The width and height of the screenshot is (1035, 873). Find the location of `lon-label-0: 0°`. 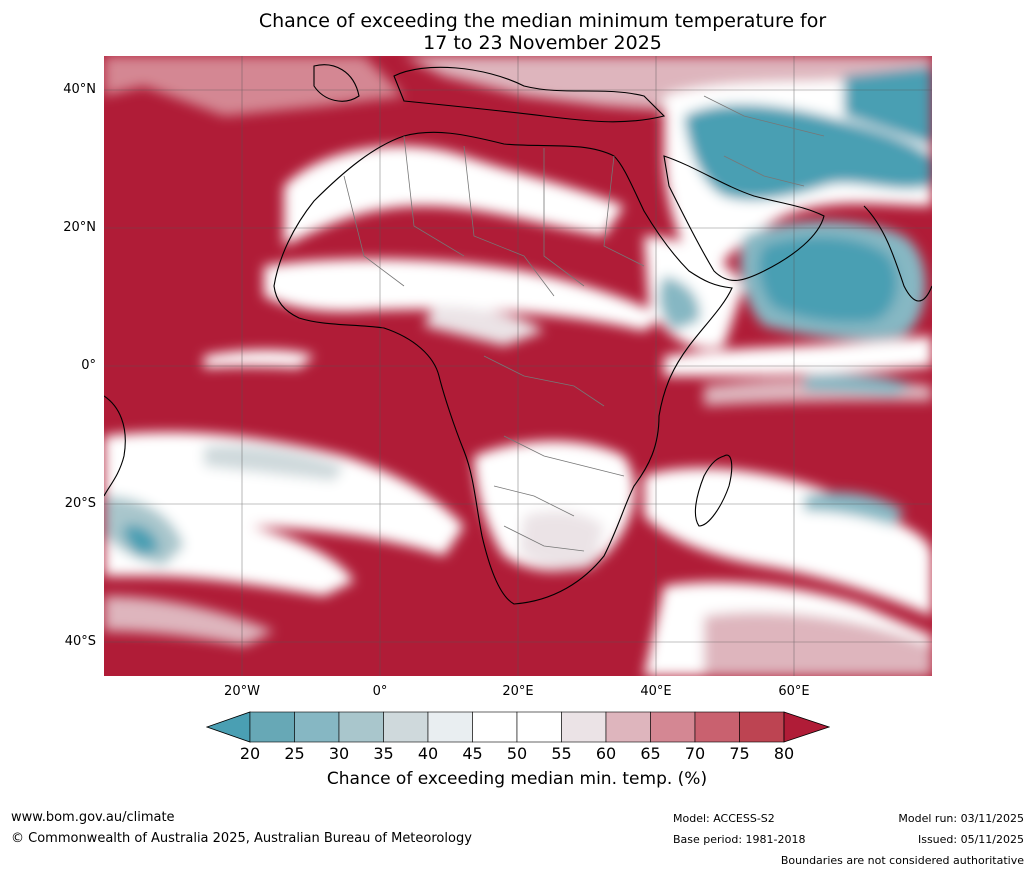

lon-label-0: 0° is located at coordinates (380, 691).